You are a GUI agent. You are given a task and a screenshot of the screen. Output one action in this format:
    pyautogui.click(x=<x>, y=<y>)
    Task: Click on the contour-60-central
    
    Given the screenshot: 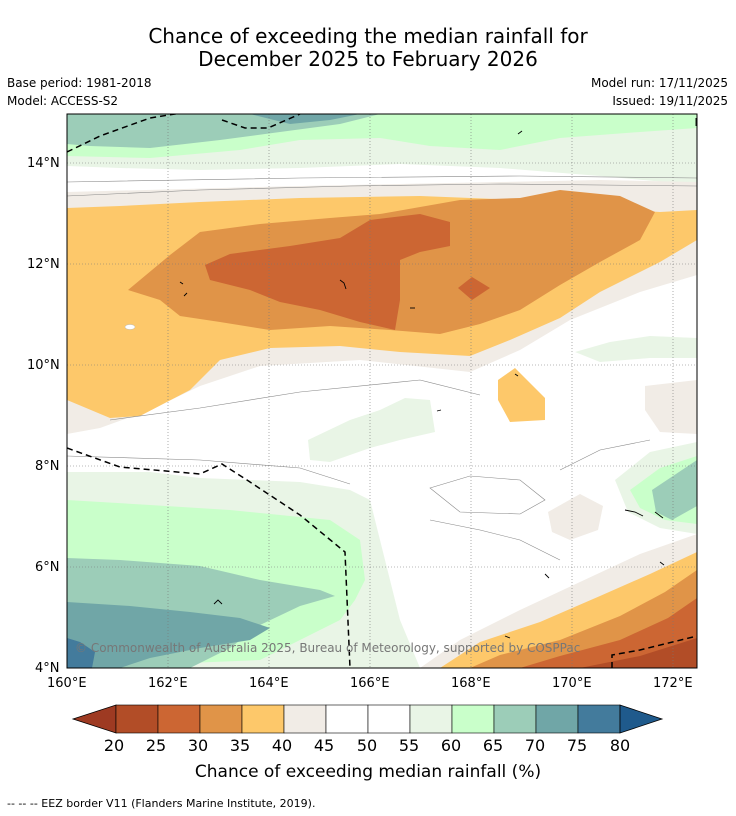 What is the action you would take?
    pyautogui.click(x=371, y=430)
    